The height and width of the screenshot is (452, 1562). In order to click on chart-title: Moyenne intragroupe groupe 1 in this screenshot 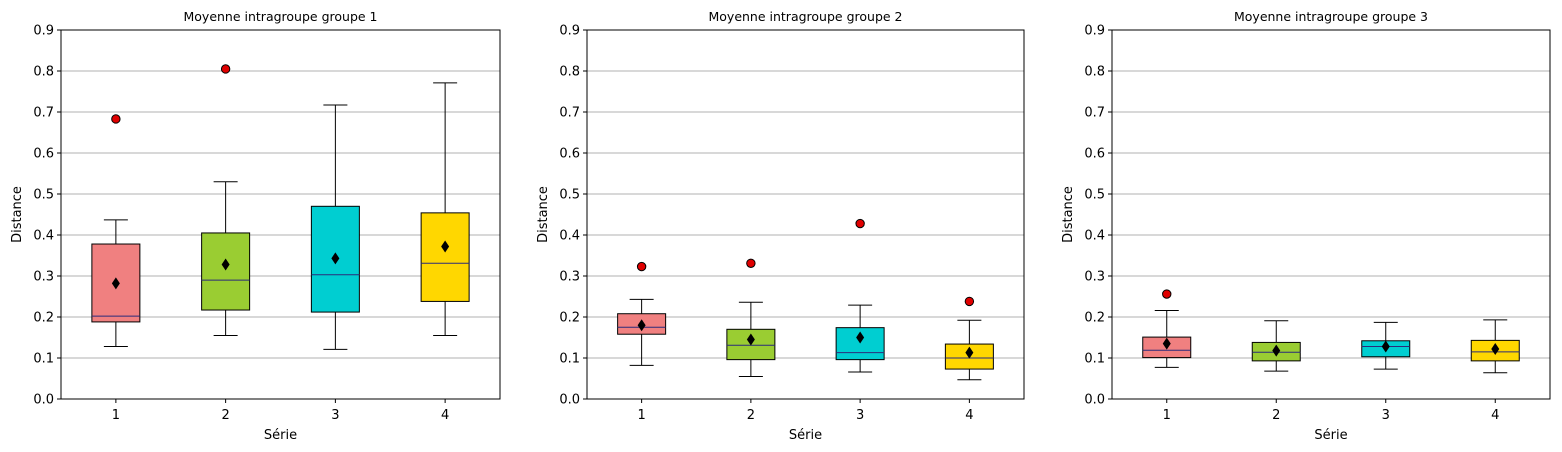, I will do `click(280, 16)`.